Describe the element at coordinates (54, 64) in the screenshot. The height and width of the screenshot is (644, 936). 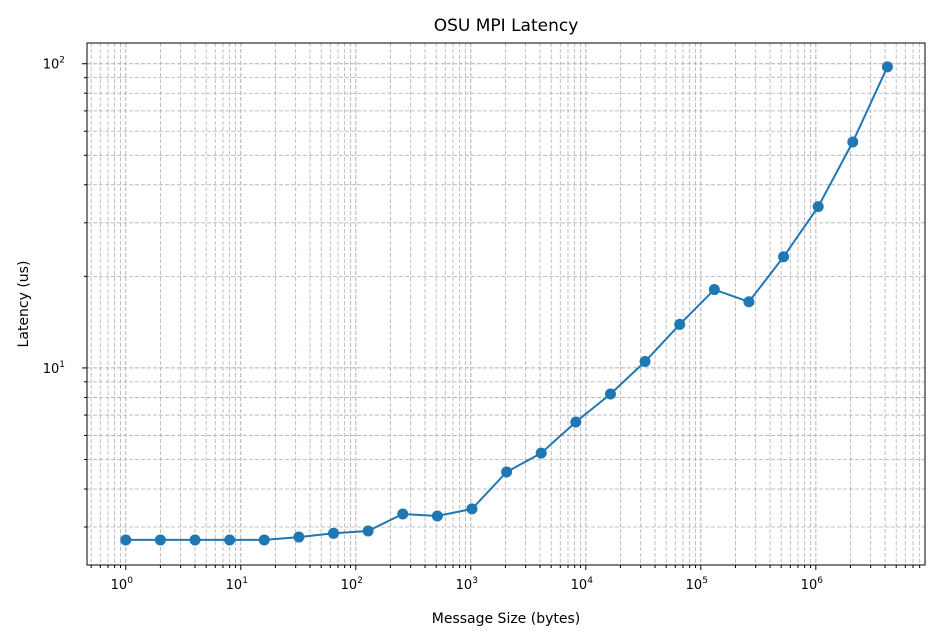
I see `y-tick-label: 10²` at that location.